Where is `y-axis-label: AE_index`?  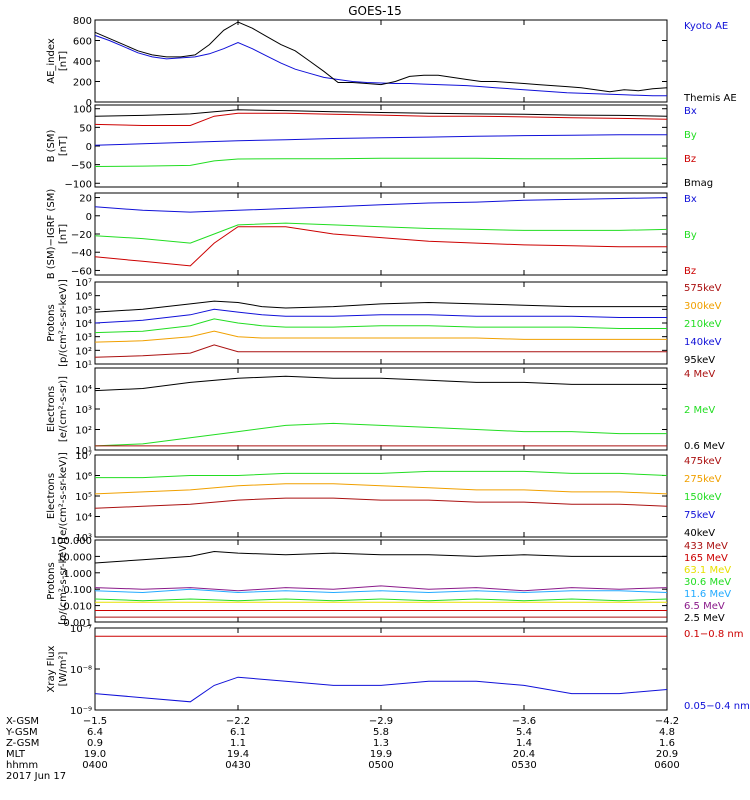
y-axis-label: AE_index is located at coordinates (51, 61).